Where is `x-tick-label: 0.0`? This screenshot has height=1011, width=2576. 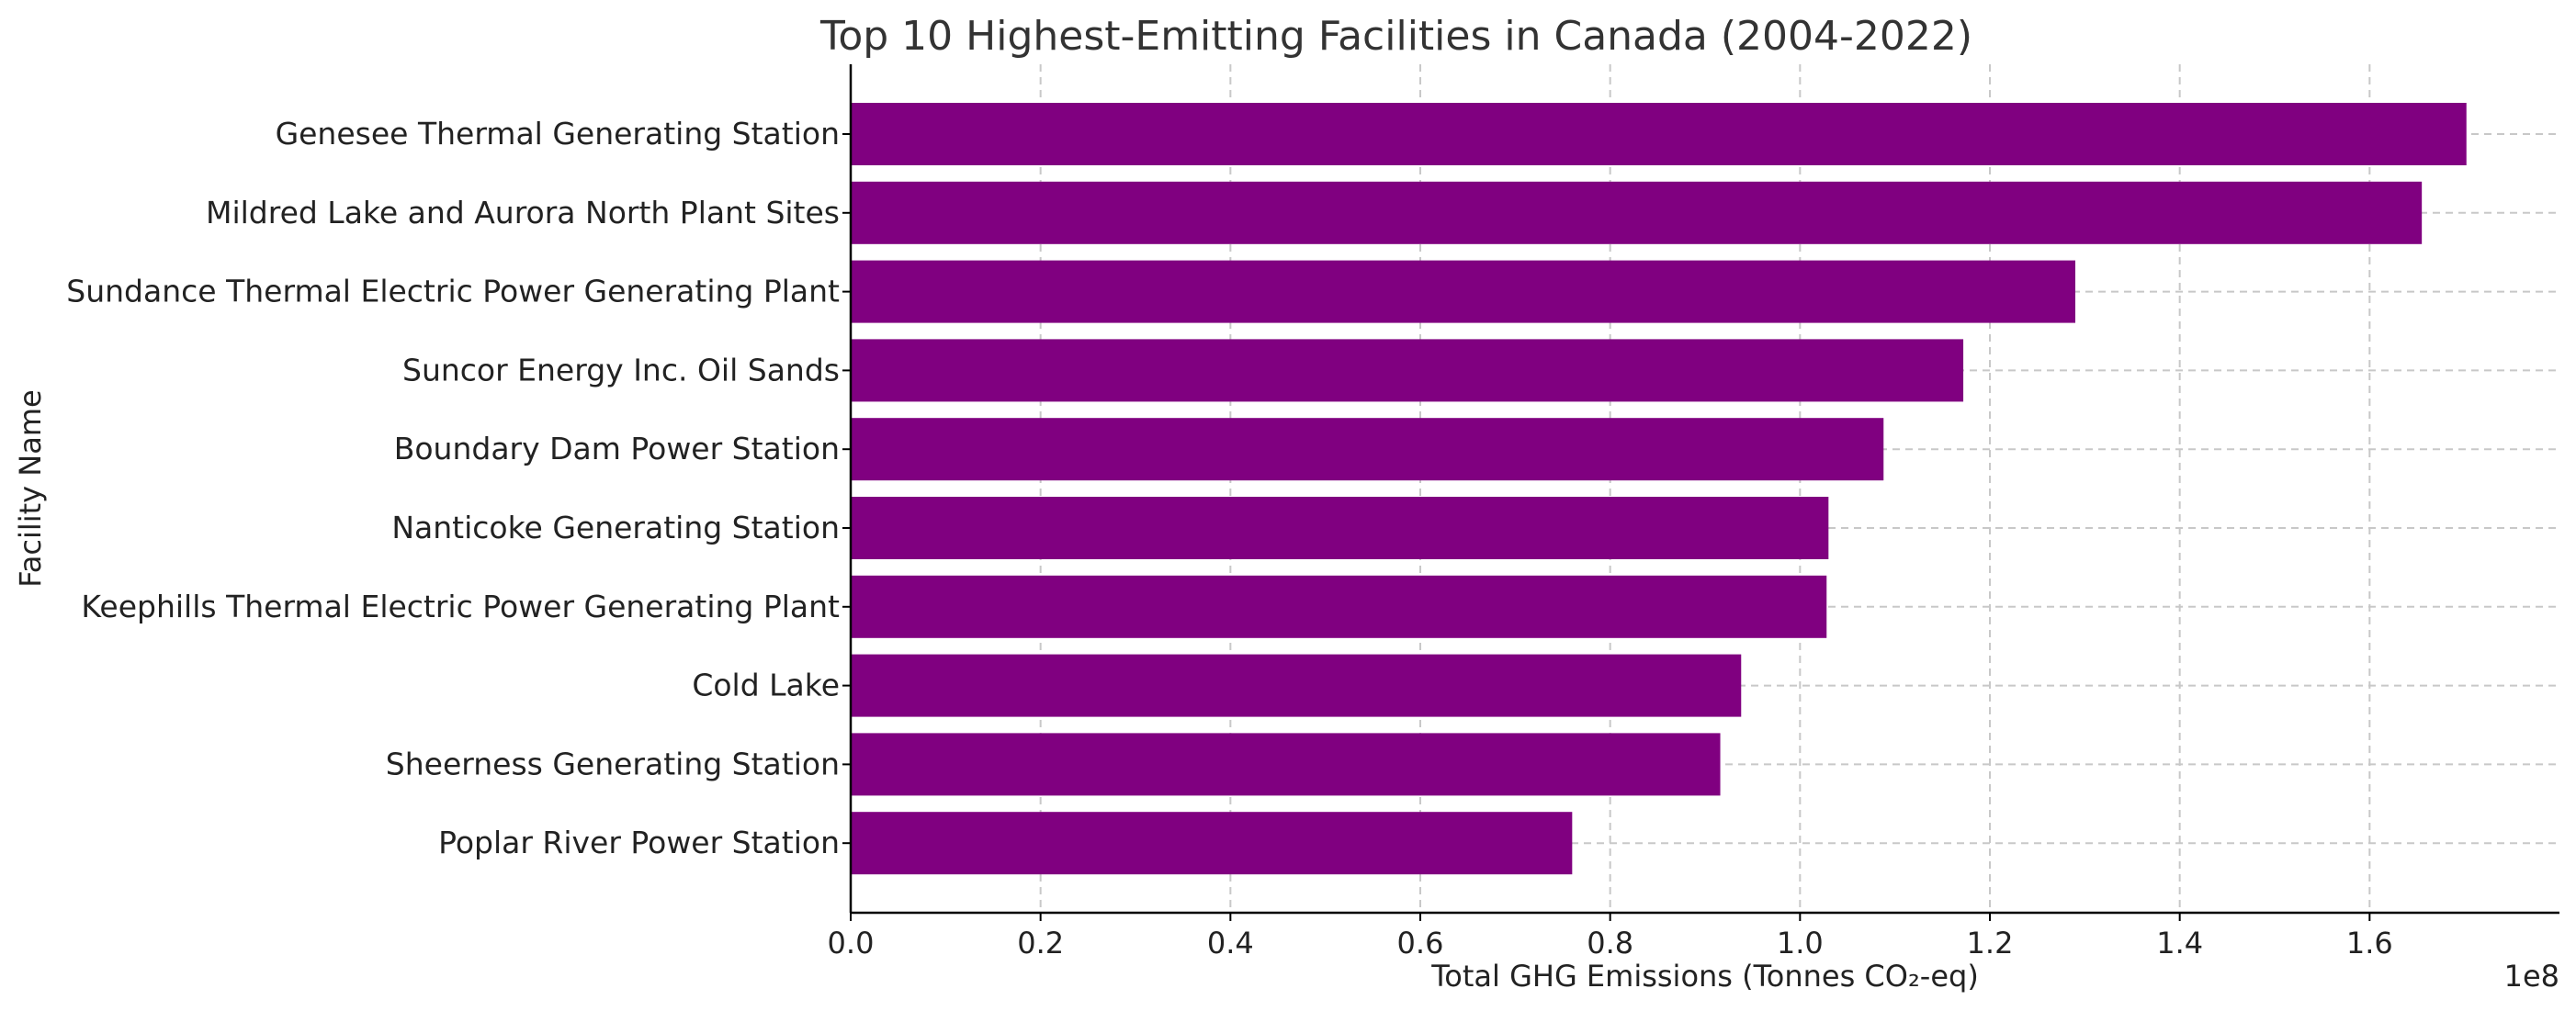 x-tick-label: 0.0 is located at coordinates (851, 943).